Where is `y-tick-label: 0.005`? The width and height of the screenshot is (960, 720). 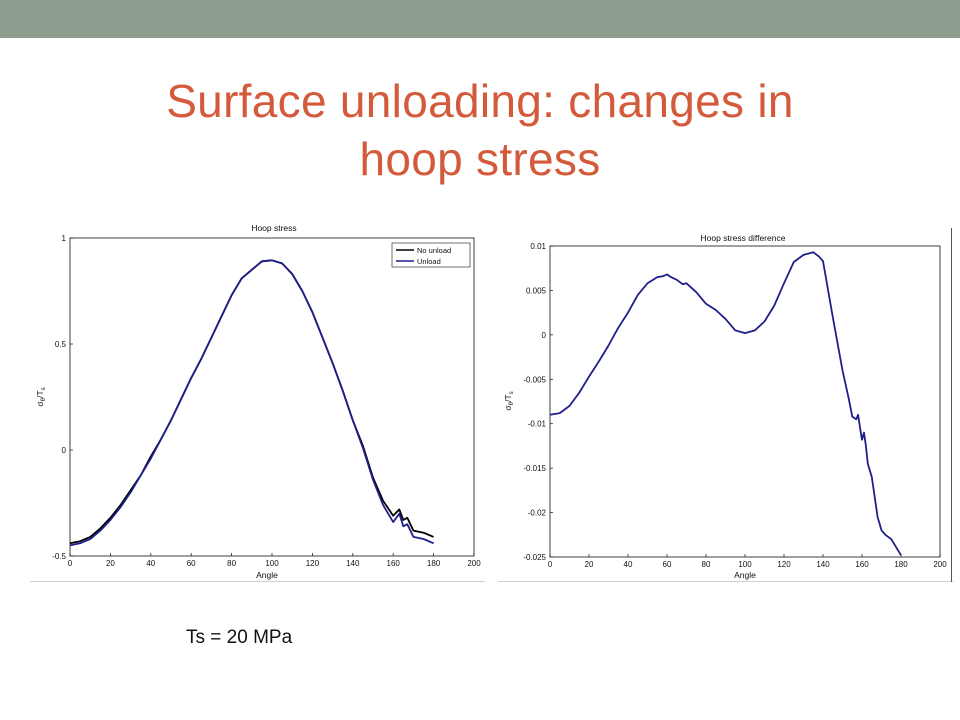 y-tick-label: 0.005 is located at coordinates (536, 290).